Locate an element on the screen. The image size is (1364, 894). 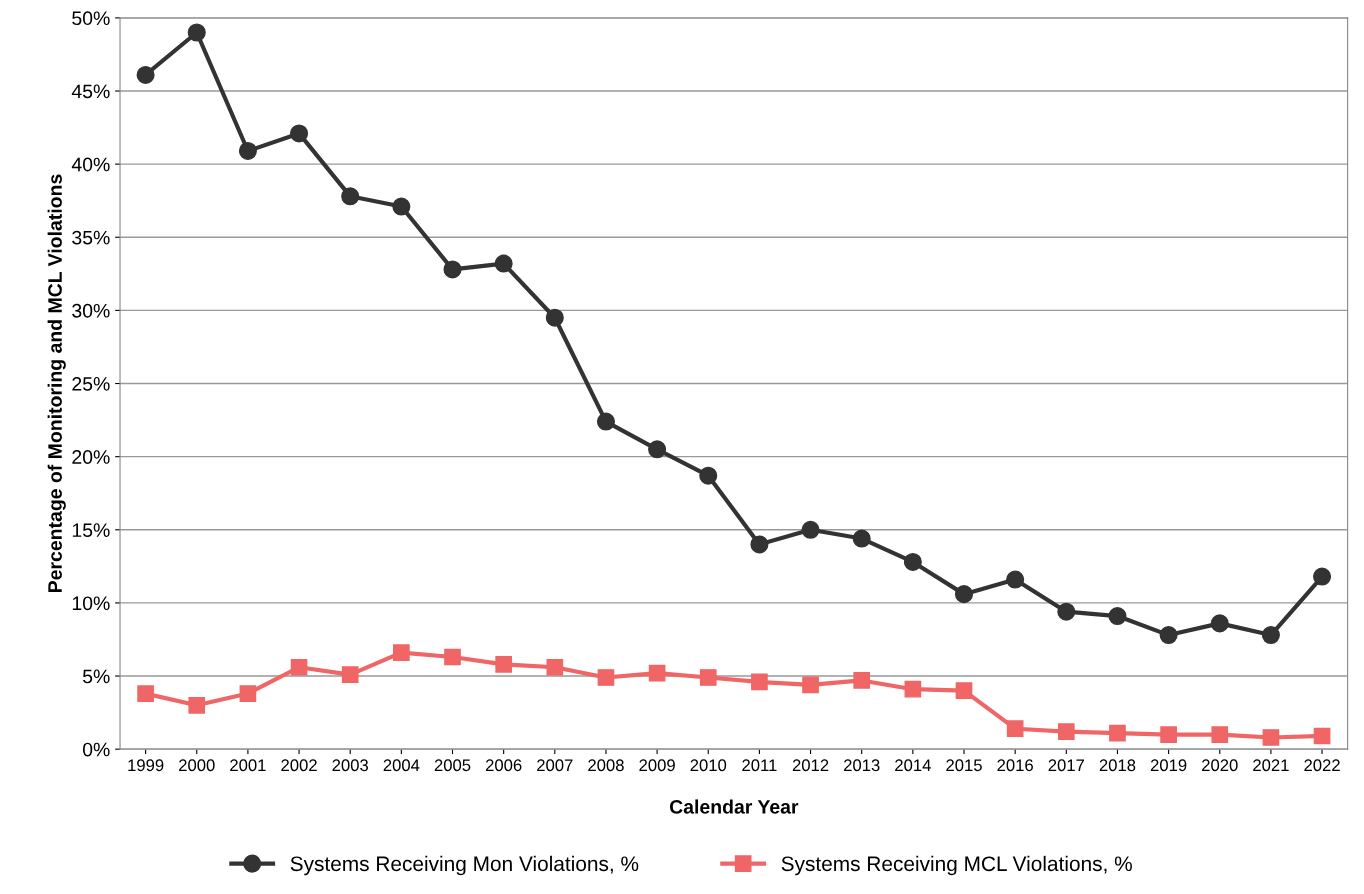
x-tick-label: 2006 is located at coordinates (503, 765).